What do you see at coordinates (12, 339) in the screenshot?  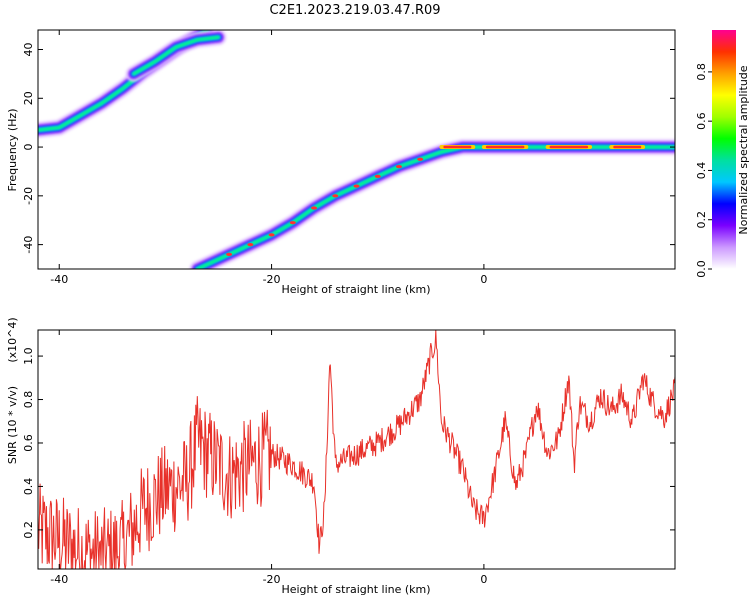 I see `snr-multiplier-label: (x10^4)` at bounding box center [12, 339].